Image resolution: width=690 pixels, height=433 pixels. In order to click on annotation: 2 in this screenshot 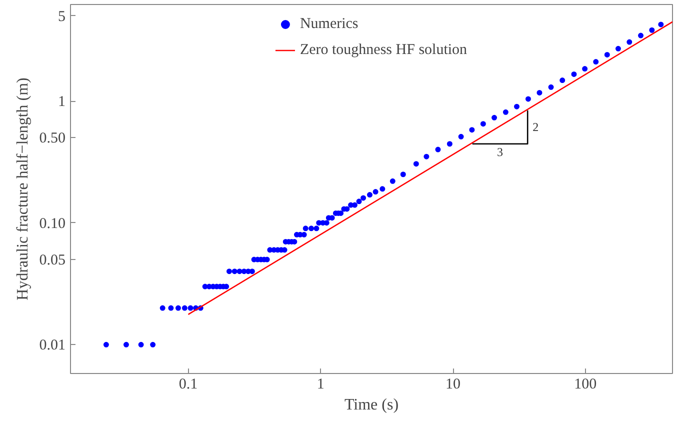, I will do `click(535, 127)`.